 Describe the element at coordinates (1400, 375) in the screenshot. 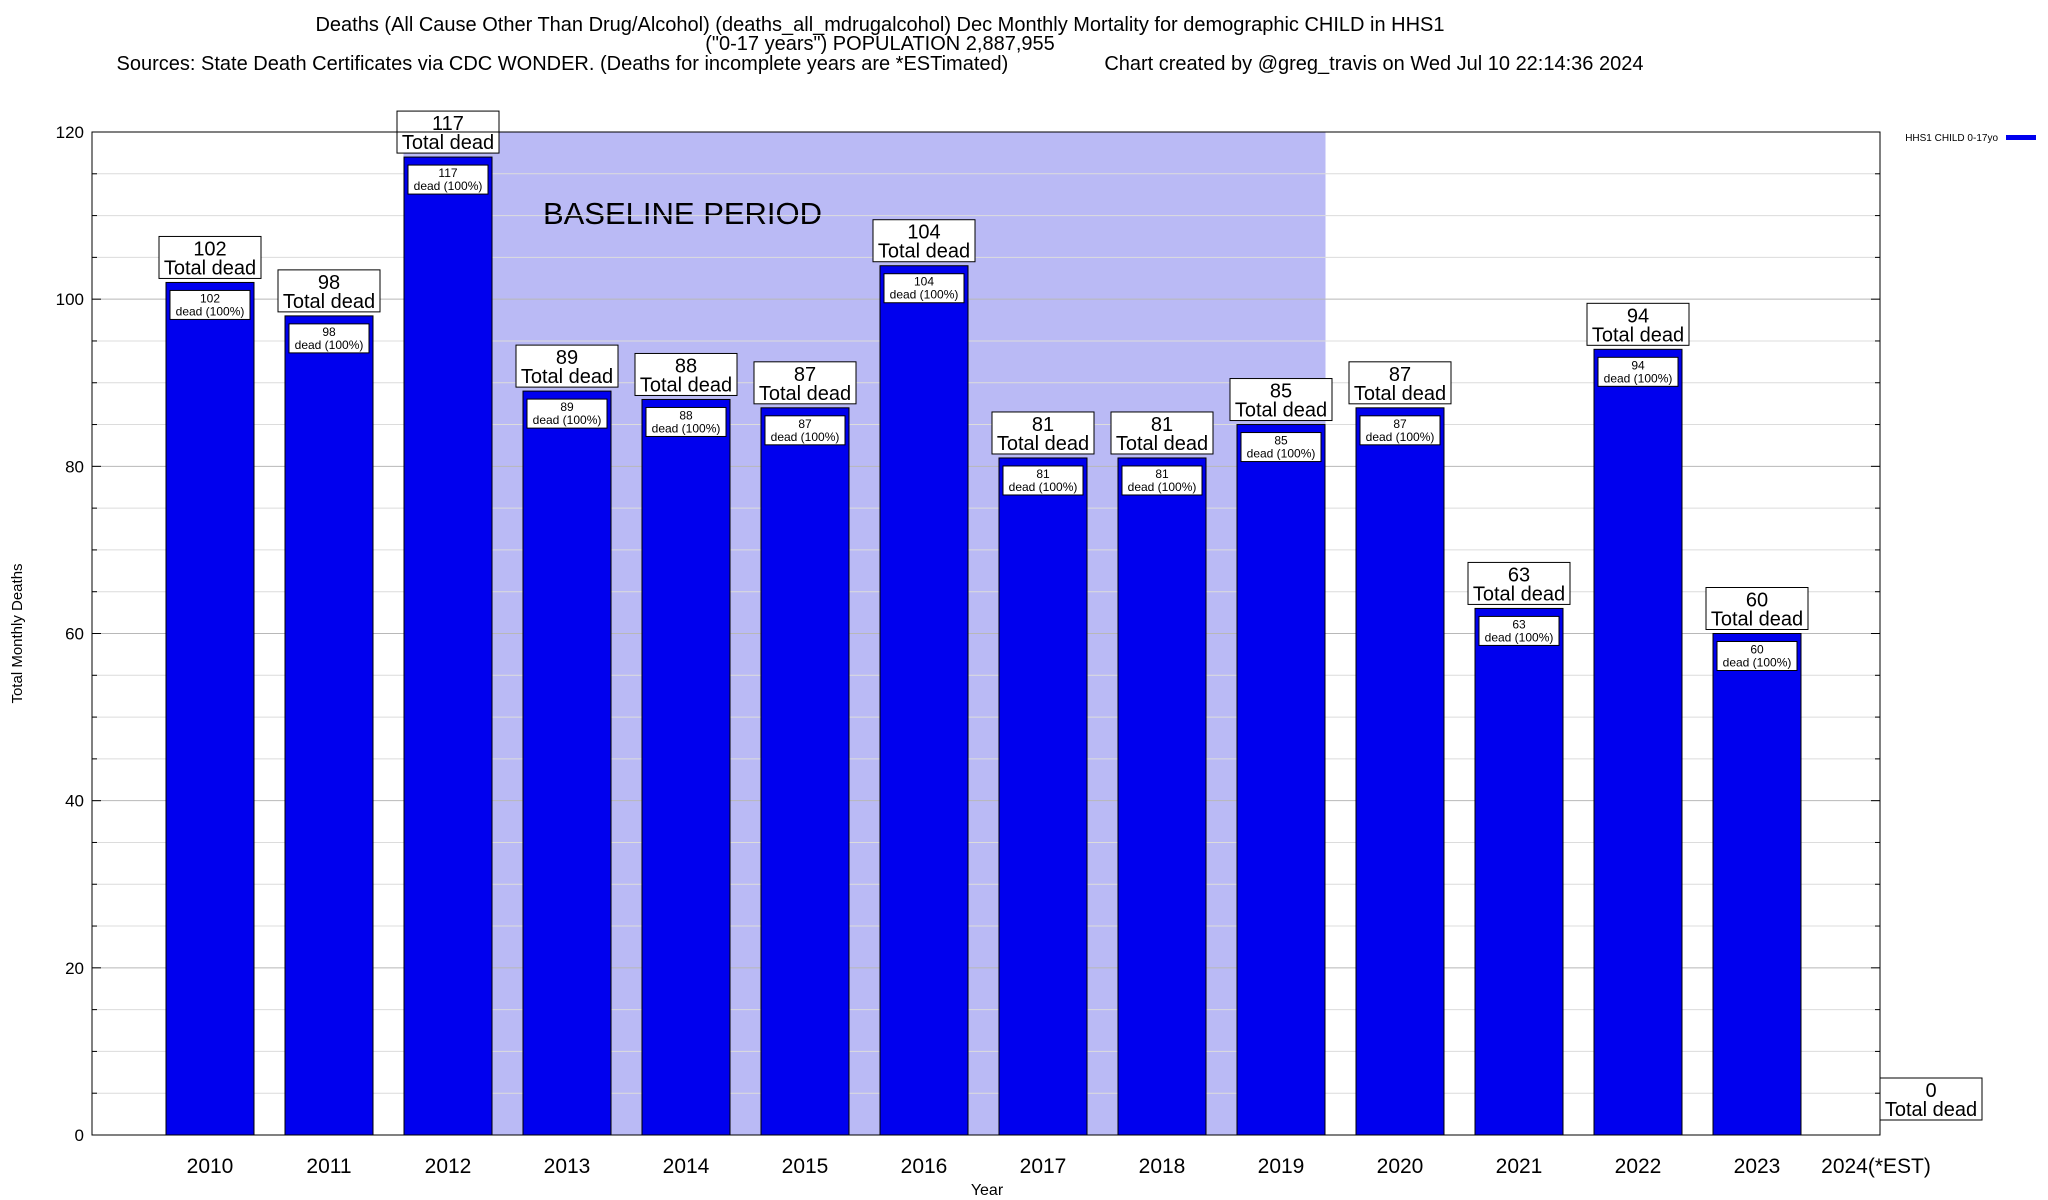

I see `top-label-value: 87` at that location.